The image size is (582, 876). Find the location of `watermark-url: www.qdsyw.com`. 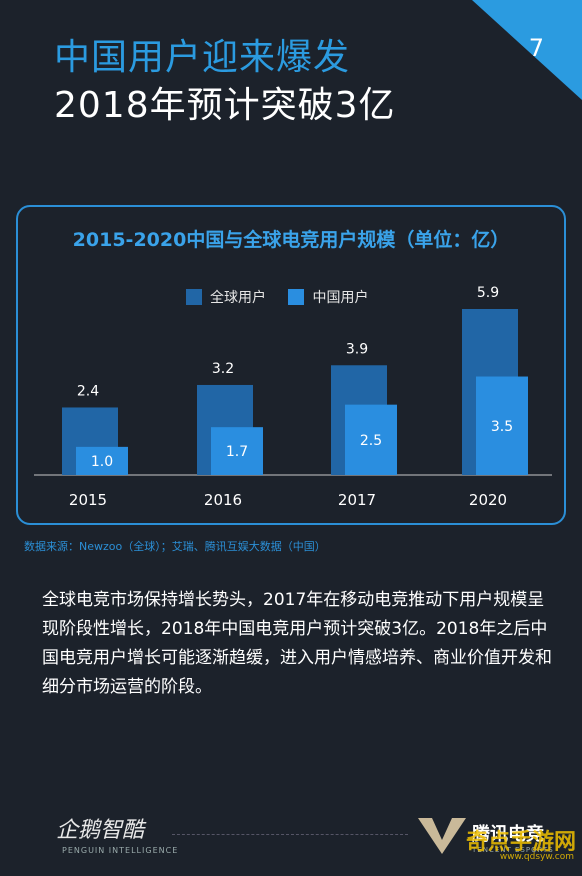

watermark-url: www.qdsyw.com is located at coordinates (536, 857).